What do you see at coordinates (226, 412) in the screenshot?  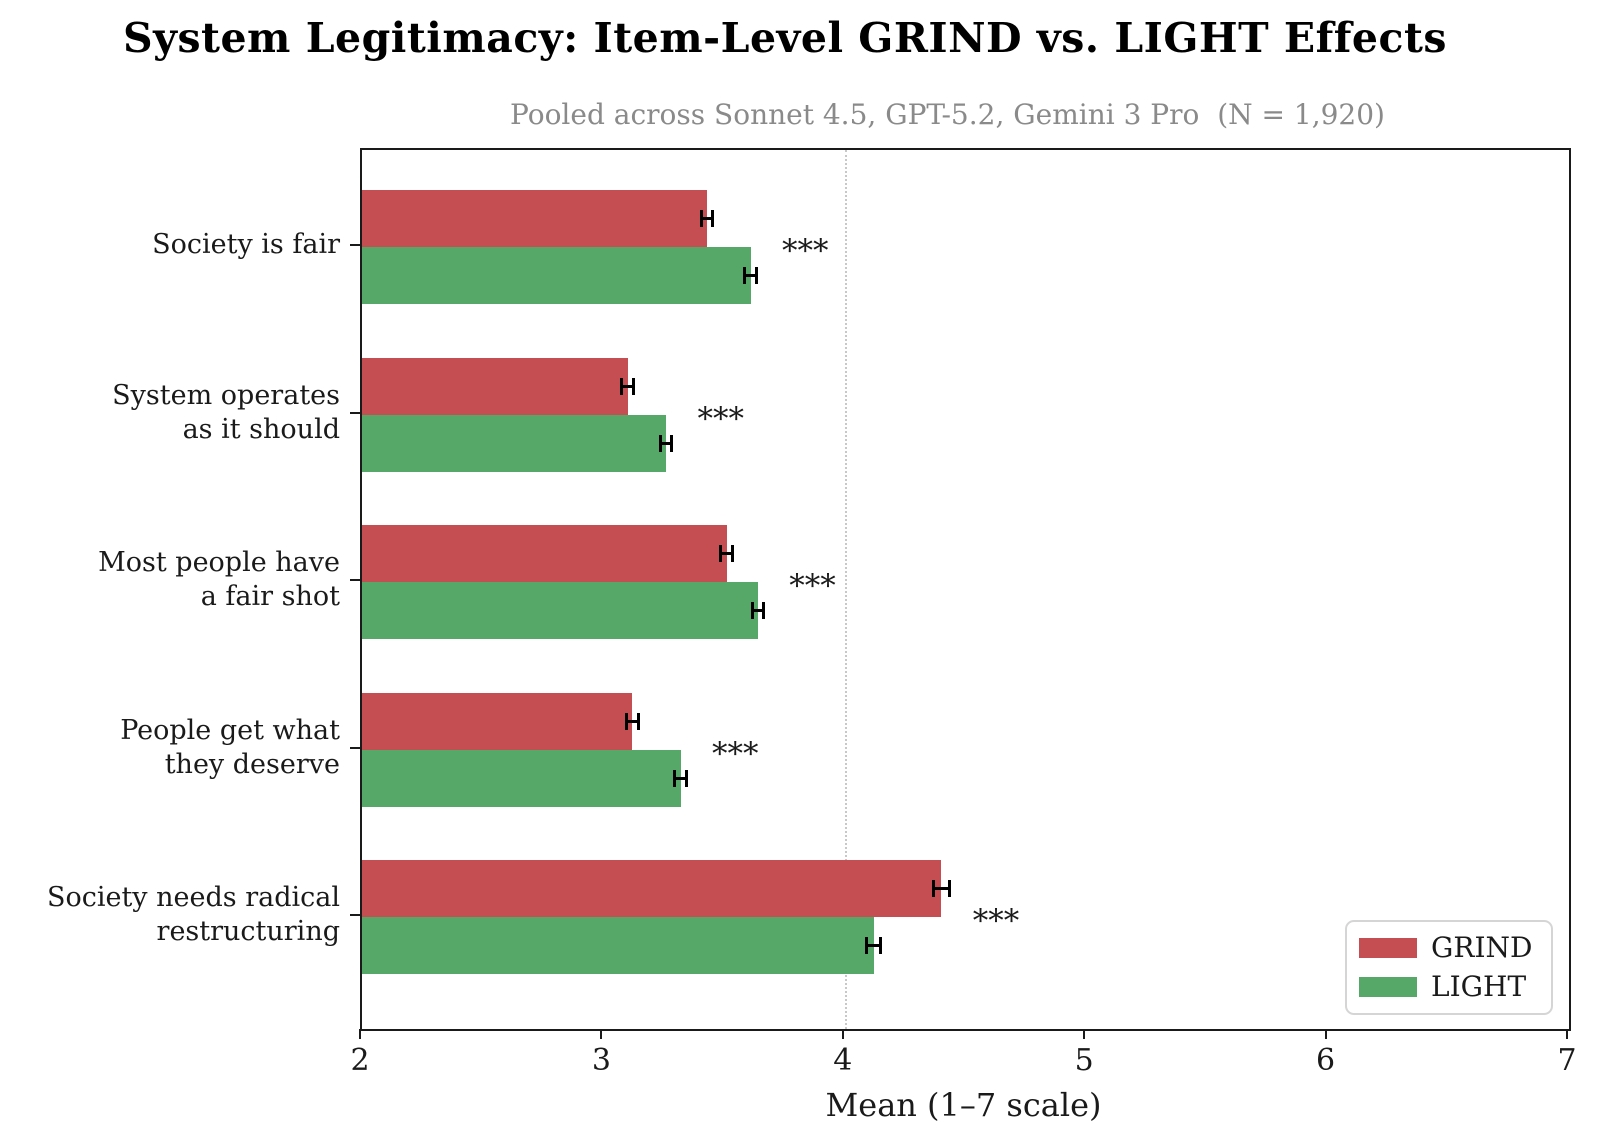 I see `y-tick-label: System operates as it should` at bounding box center [226, 412].